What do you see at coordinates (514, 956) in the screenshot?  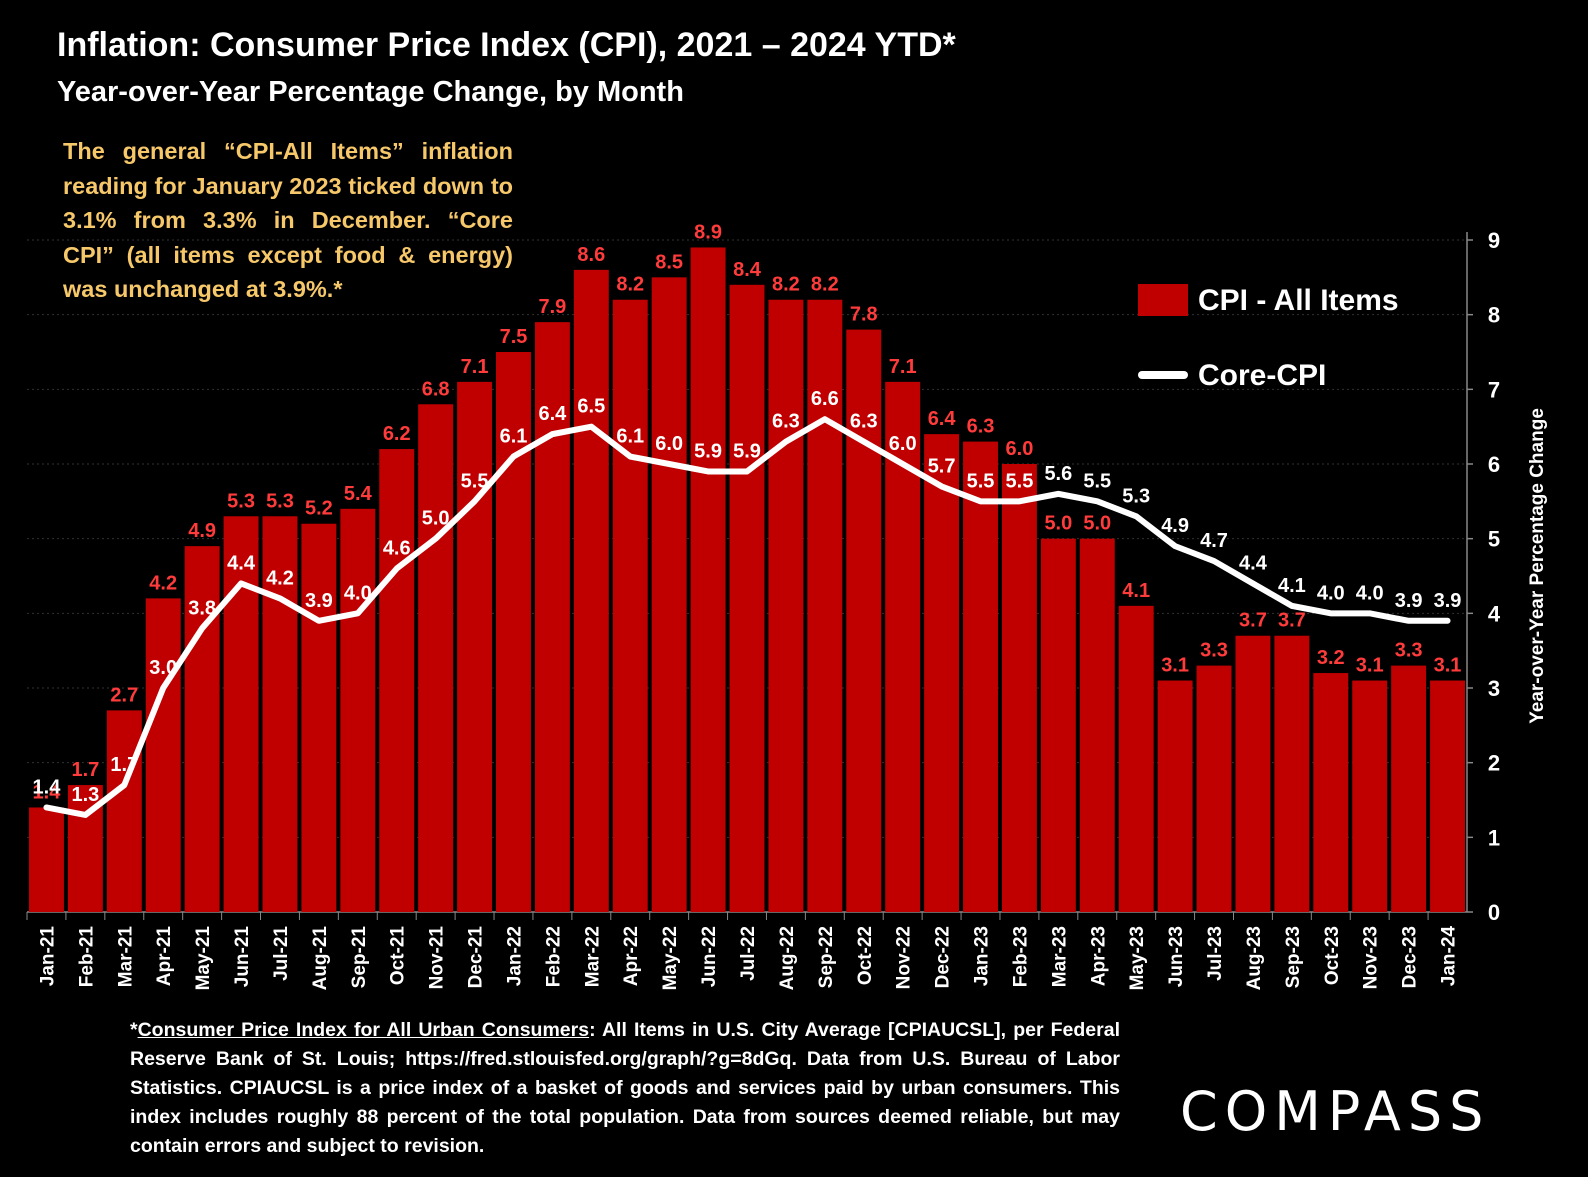 I see `x-tick-label: Jan-22` at bounding box center [514, 956].